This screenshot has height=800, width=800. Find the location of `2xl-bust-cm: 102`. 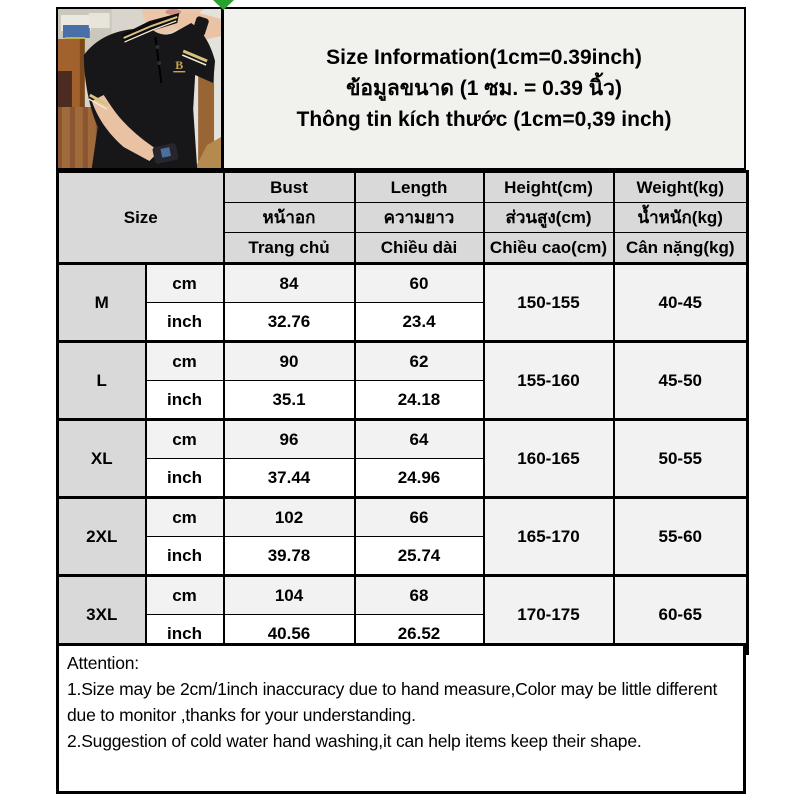

2xl-bust-cm: 102 is located at coordinates (289, 516).